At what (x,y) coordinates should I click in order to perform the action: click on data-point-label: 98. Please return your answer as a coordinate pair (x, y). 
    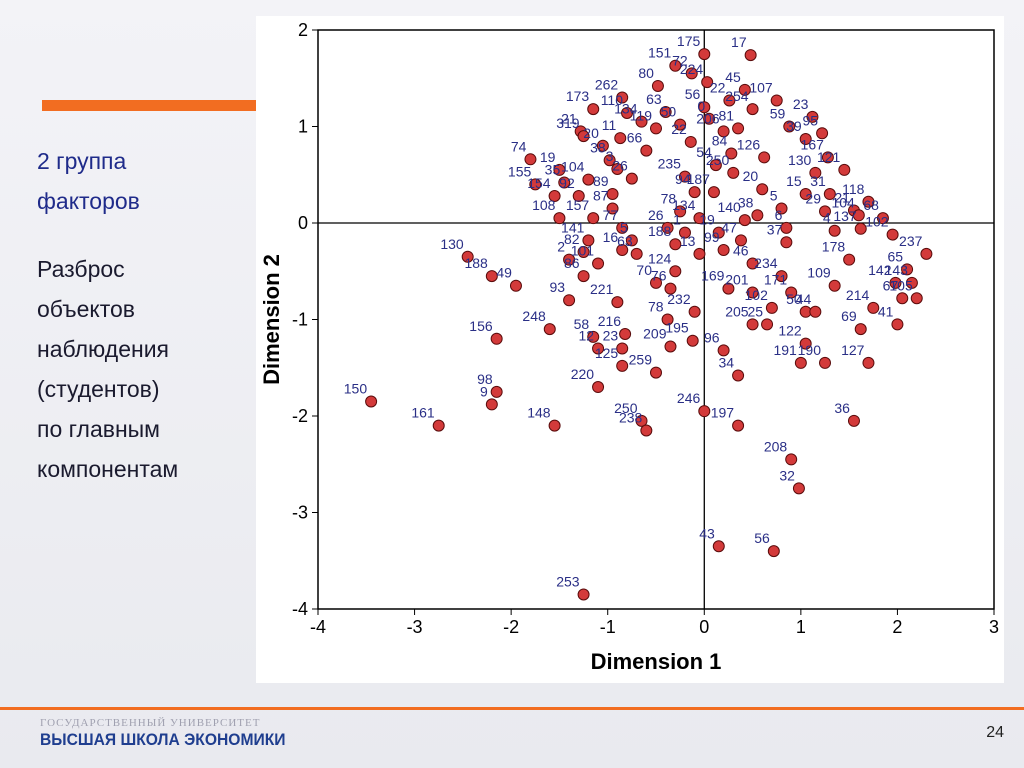
    Looking at the image, I should click on (485, 379).